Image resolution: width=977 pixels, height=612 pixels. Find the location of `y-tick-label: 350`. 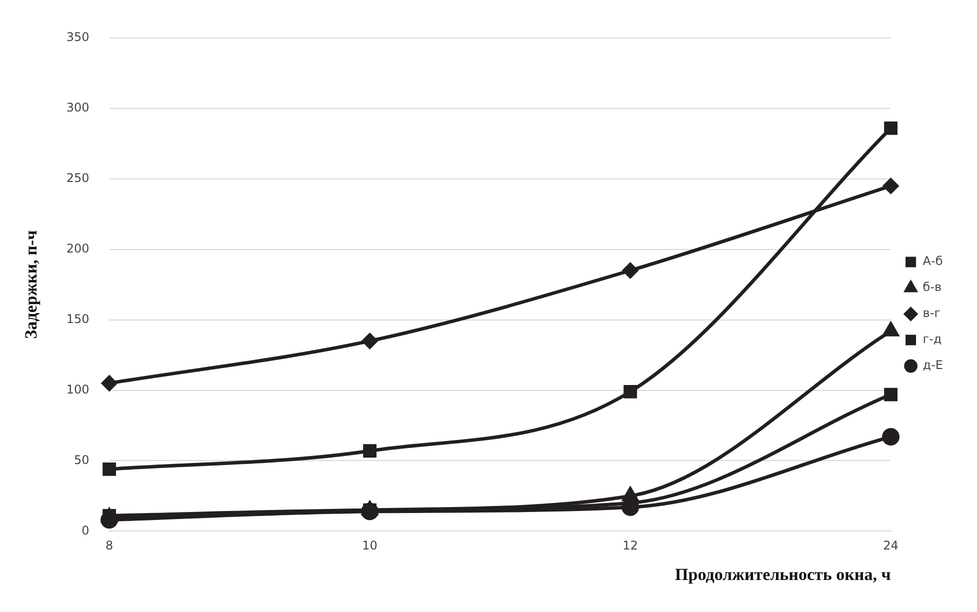

y-tick-label: 350 is located at coordinates (78, 37).